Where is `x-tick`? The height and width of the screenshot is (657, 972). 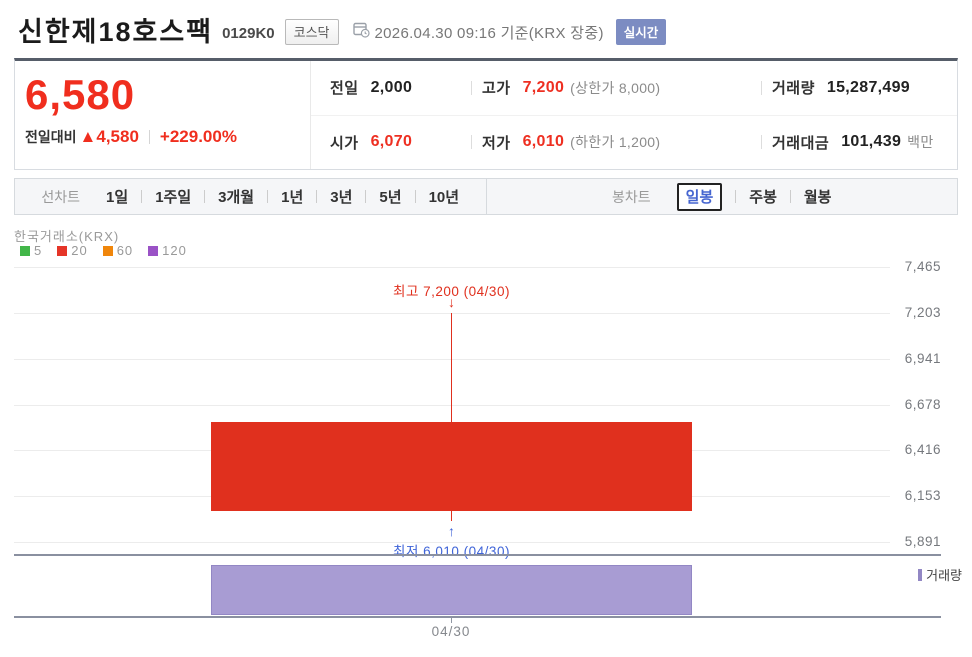 x-tick is located at coordinates (451, 620).